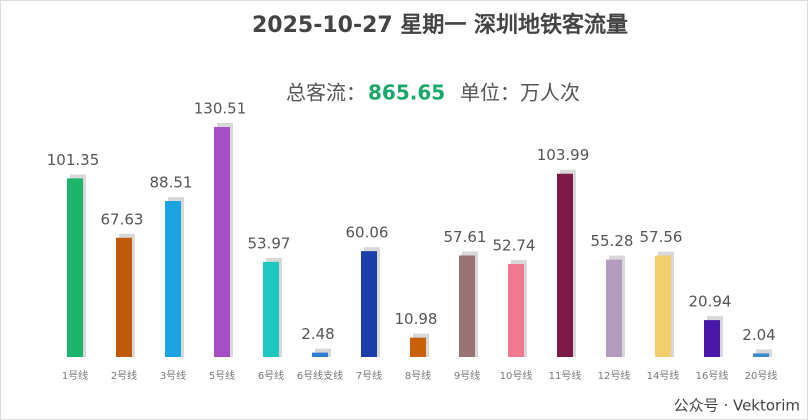  I want to click on value-label: 130.51, so click(220, 109).